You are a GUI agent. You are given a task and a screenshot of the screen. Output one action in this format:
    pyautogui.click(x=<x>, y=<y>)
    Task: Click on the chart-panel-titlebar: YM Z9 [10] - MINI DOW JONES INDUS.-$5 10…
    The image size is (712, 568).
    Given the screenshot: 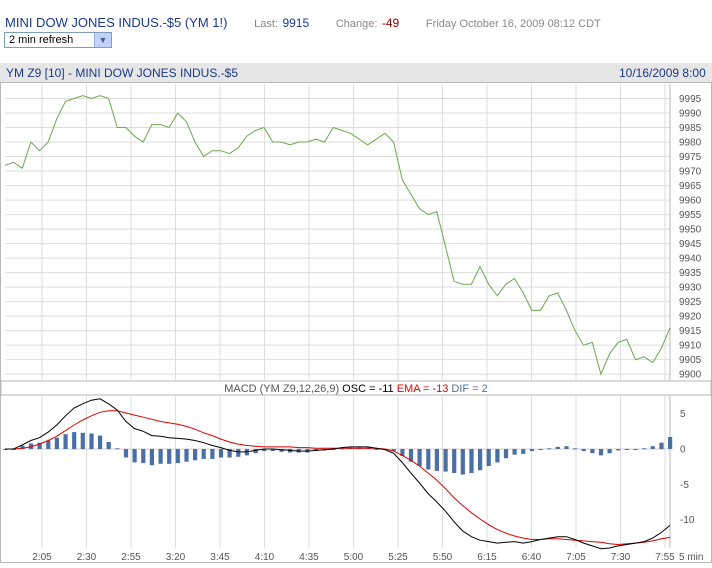 What is the action you would take?
    pyautogui.click(x=356, y=73)
    